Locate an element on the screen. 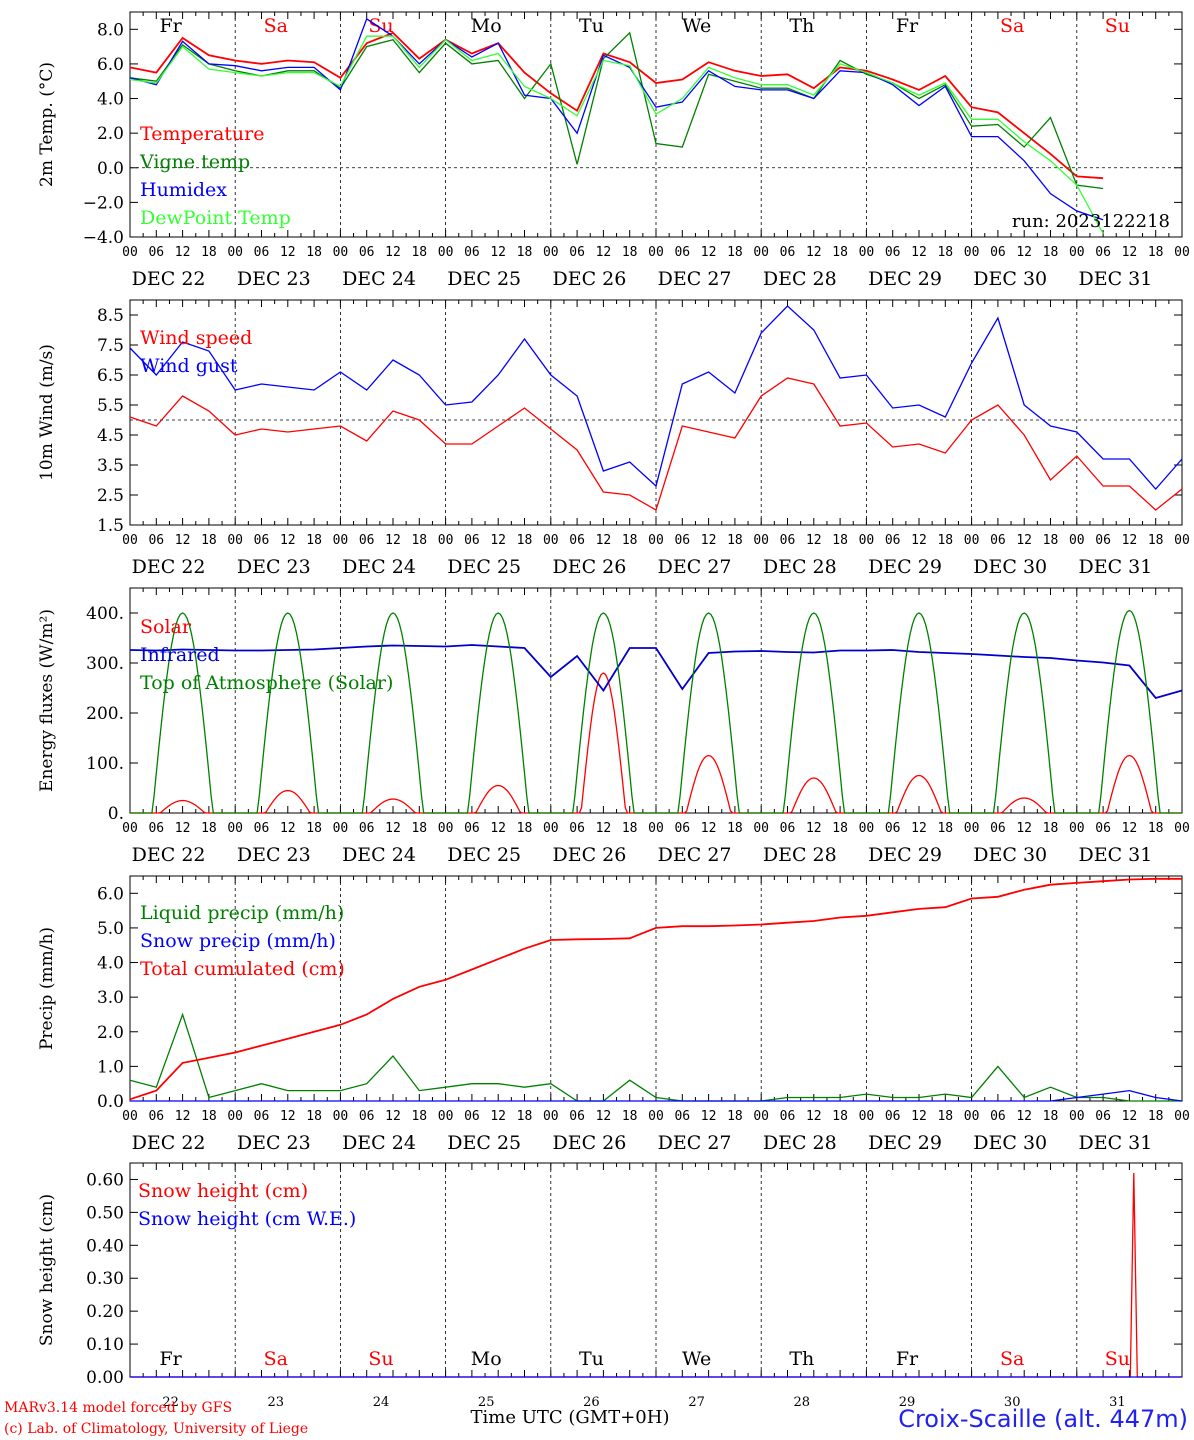  y-tick-label: 0.50 is located at coordinates (105, 1213).